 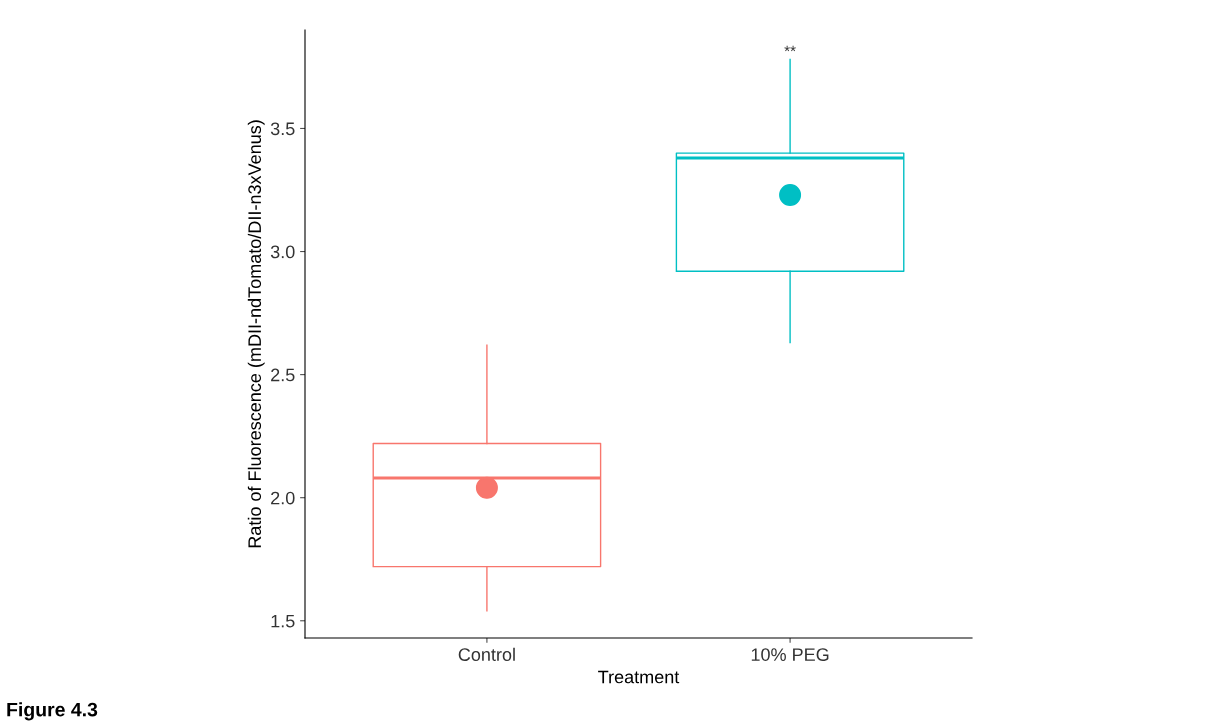 I want to click on x-tick-label: 10% PEG, so click(x=790, y=654).